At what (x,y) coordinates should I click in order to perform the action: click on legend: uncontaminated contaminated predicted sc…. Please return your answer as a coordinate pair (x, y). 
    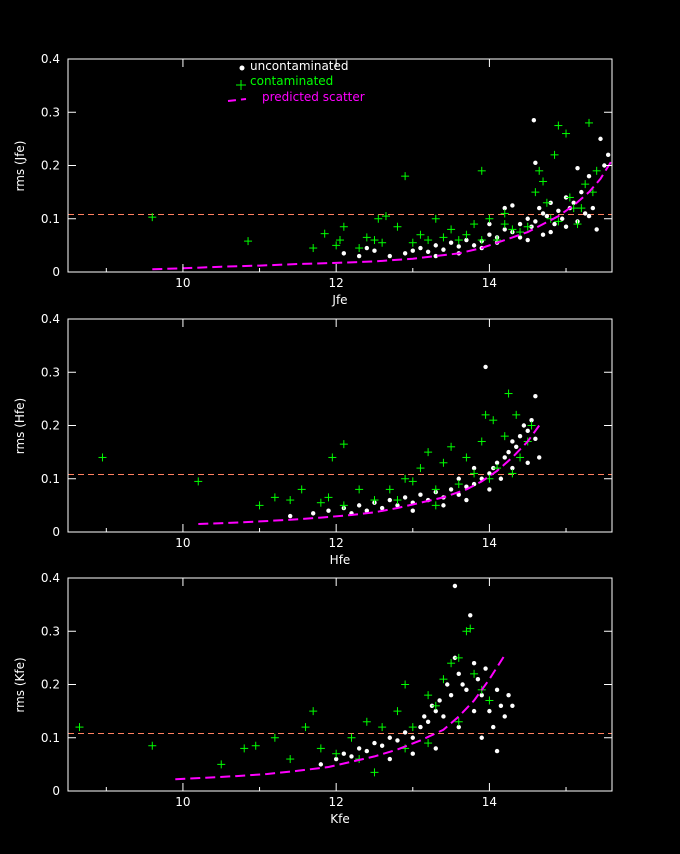
    Looking at the image, I should click on (296, 81).